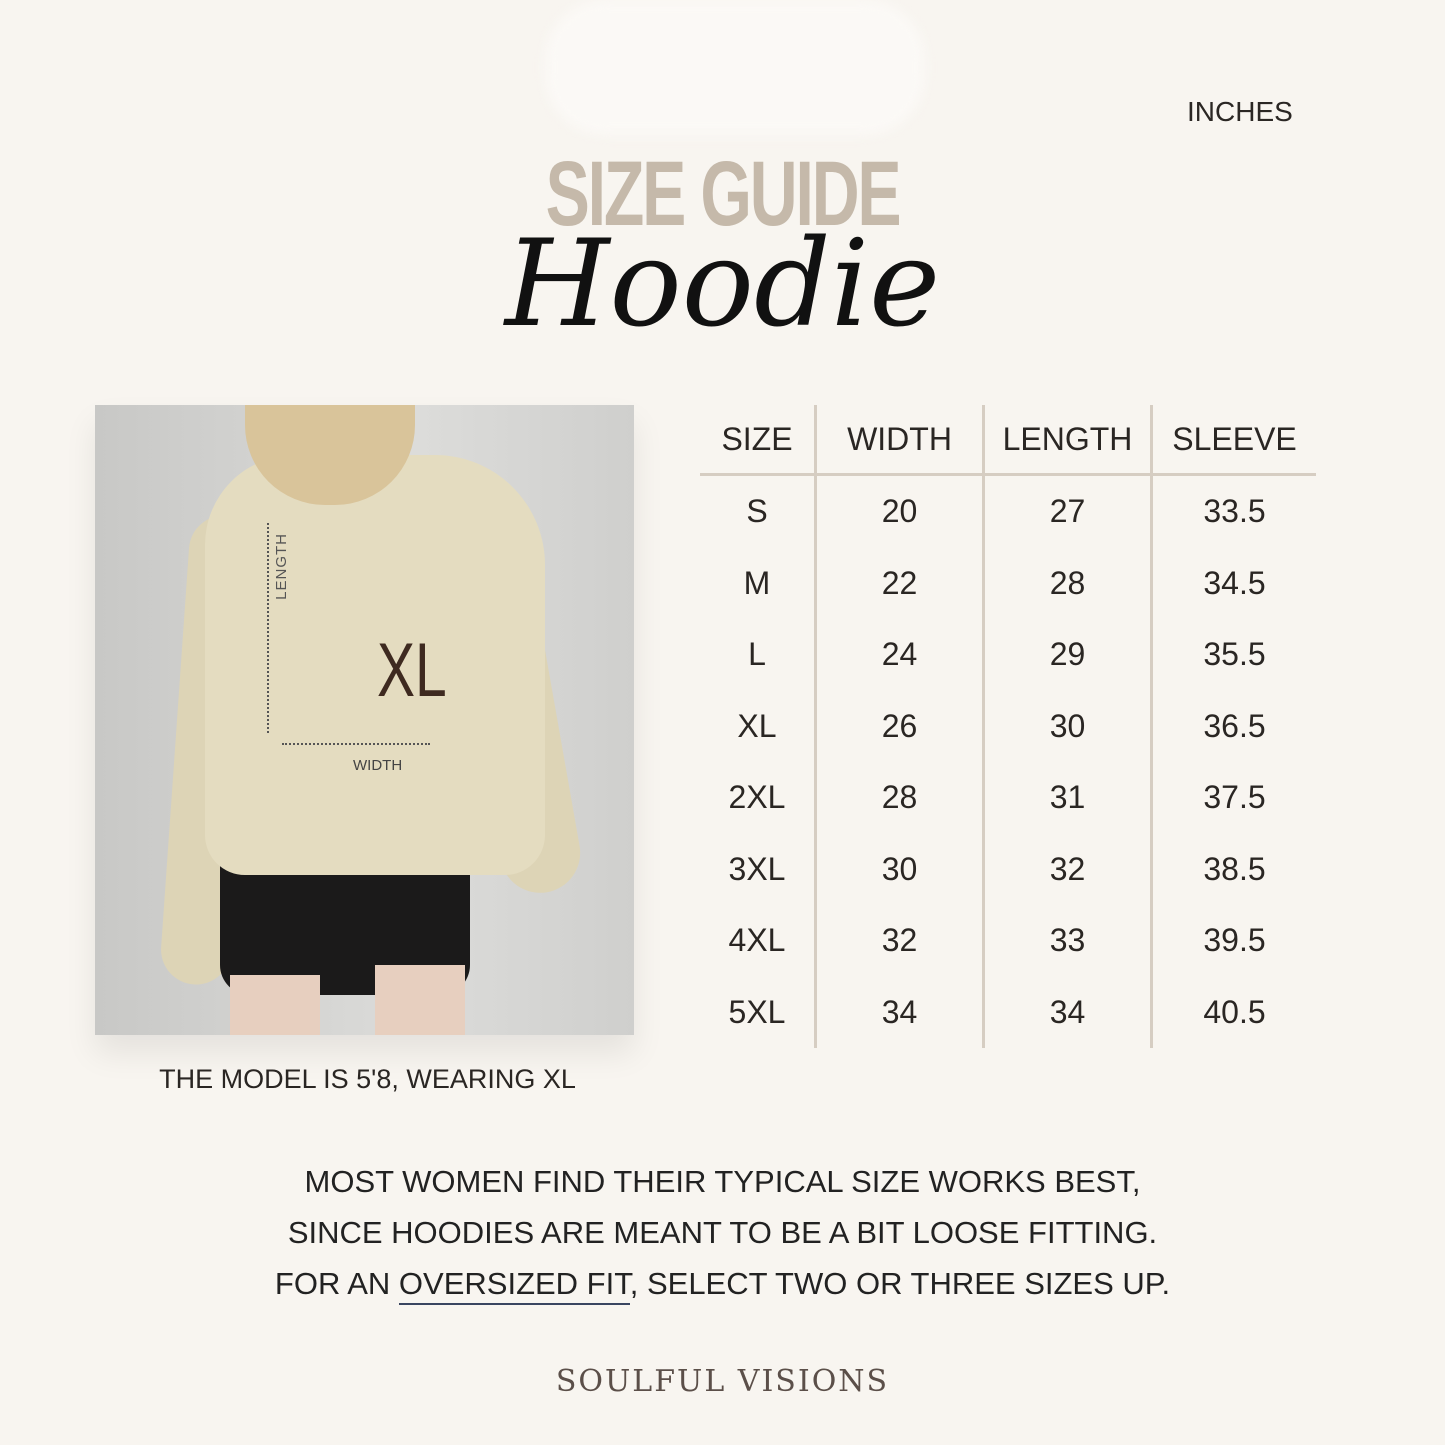 Image resolution: width=1445 pixels, height=1445 pixels. Describe the element at coordinates (722, 284) in the screenshot. I see `page-subtitle: Hoodie` at that location.